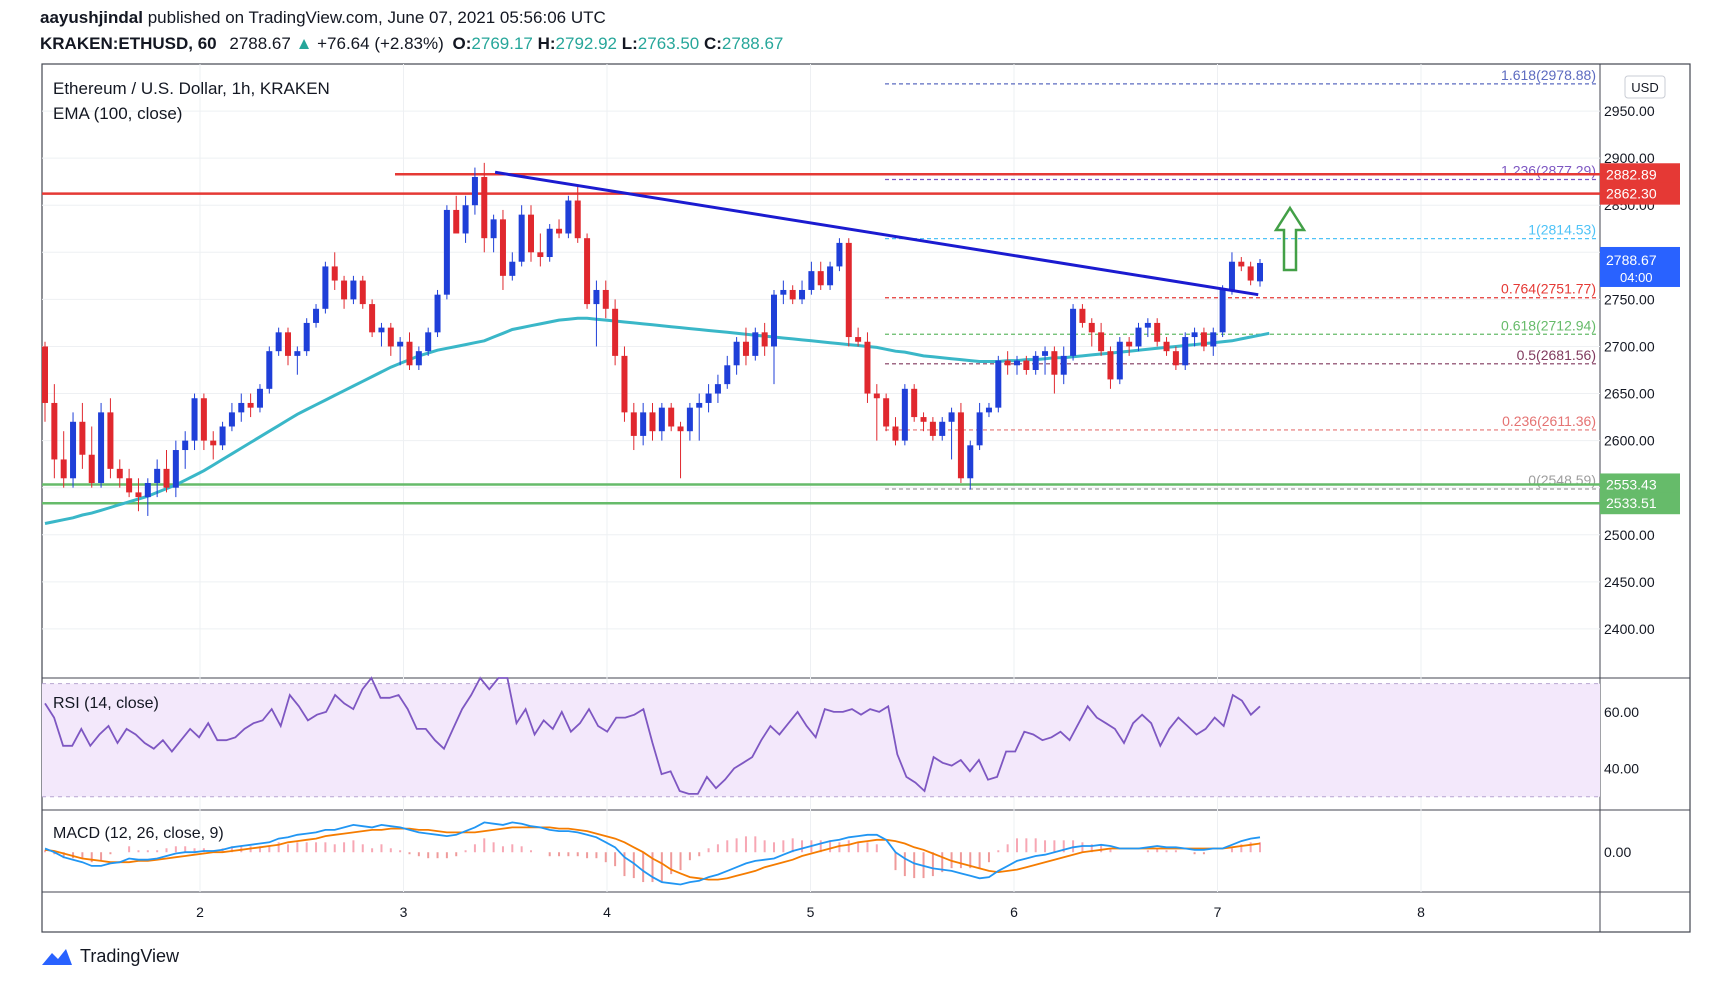  What do you see at coordinates (811, 912) in the screenshot?
I see `time-tick-label: 5` at bounding box center [811, 912].